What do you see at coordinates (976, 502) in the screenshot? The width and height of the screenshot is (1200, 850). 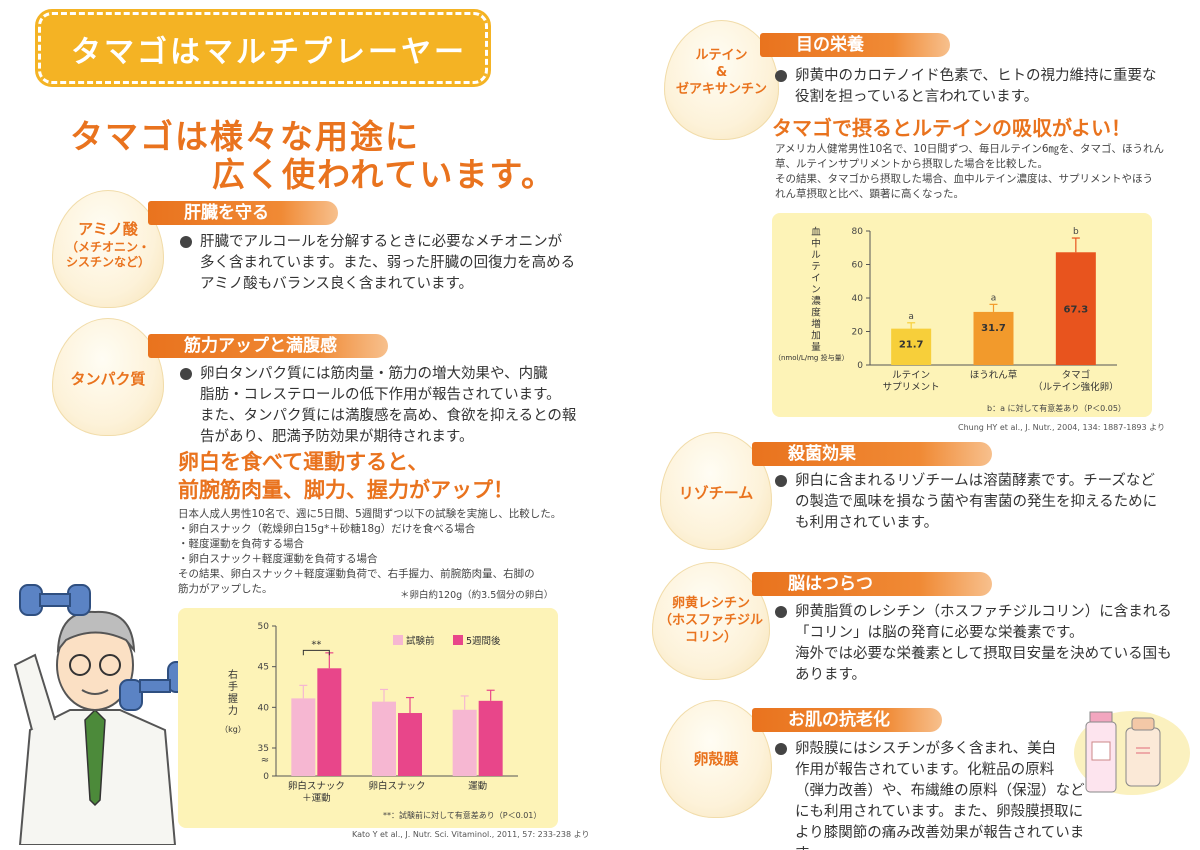 I see `text-line: の製造で風味を損なう菌や有害菌の発生を抑えるために` at bounding box center [976, 502].